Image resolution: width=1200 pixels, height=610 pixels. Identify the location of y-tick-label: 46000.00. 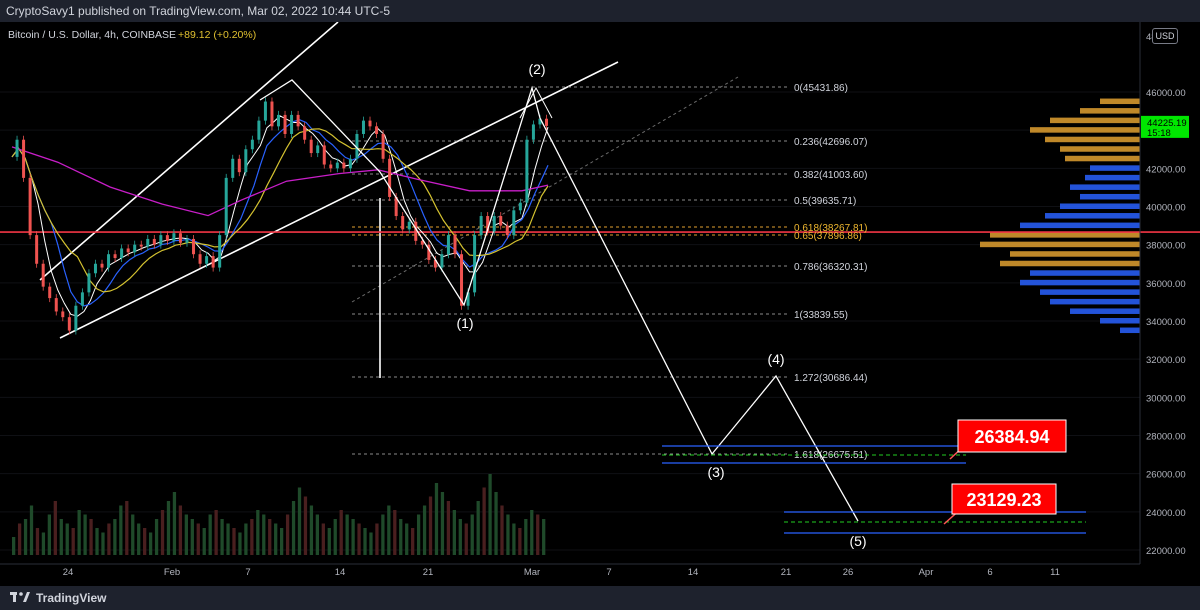
(1166, 93).